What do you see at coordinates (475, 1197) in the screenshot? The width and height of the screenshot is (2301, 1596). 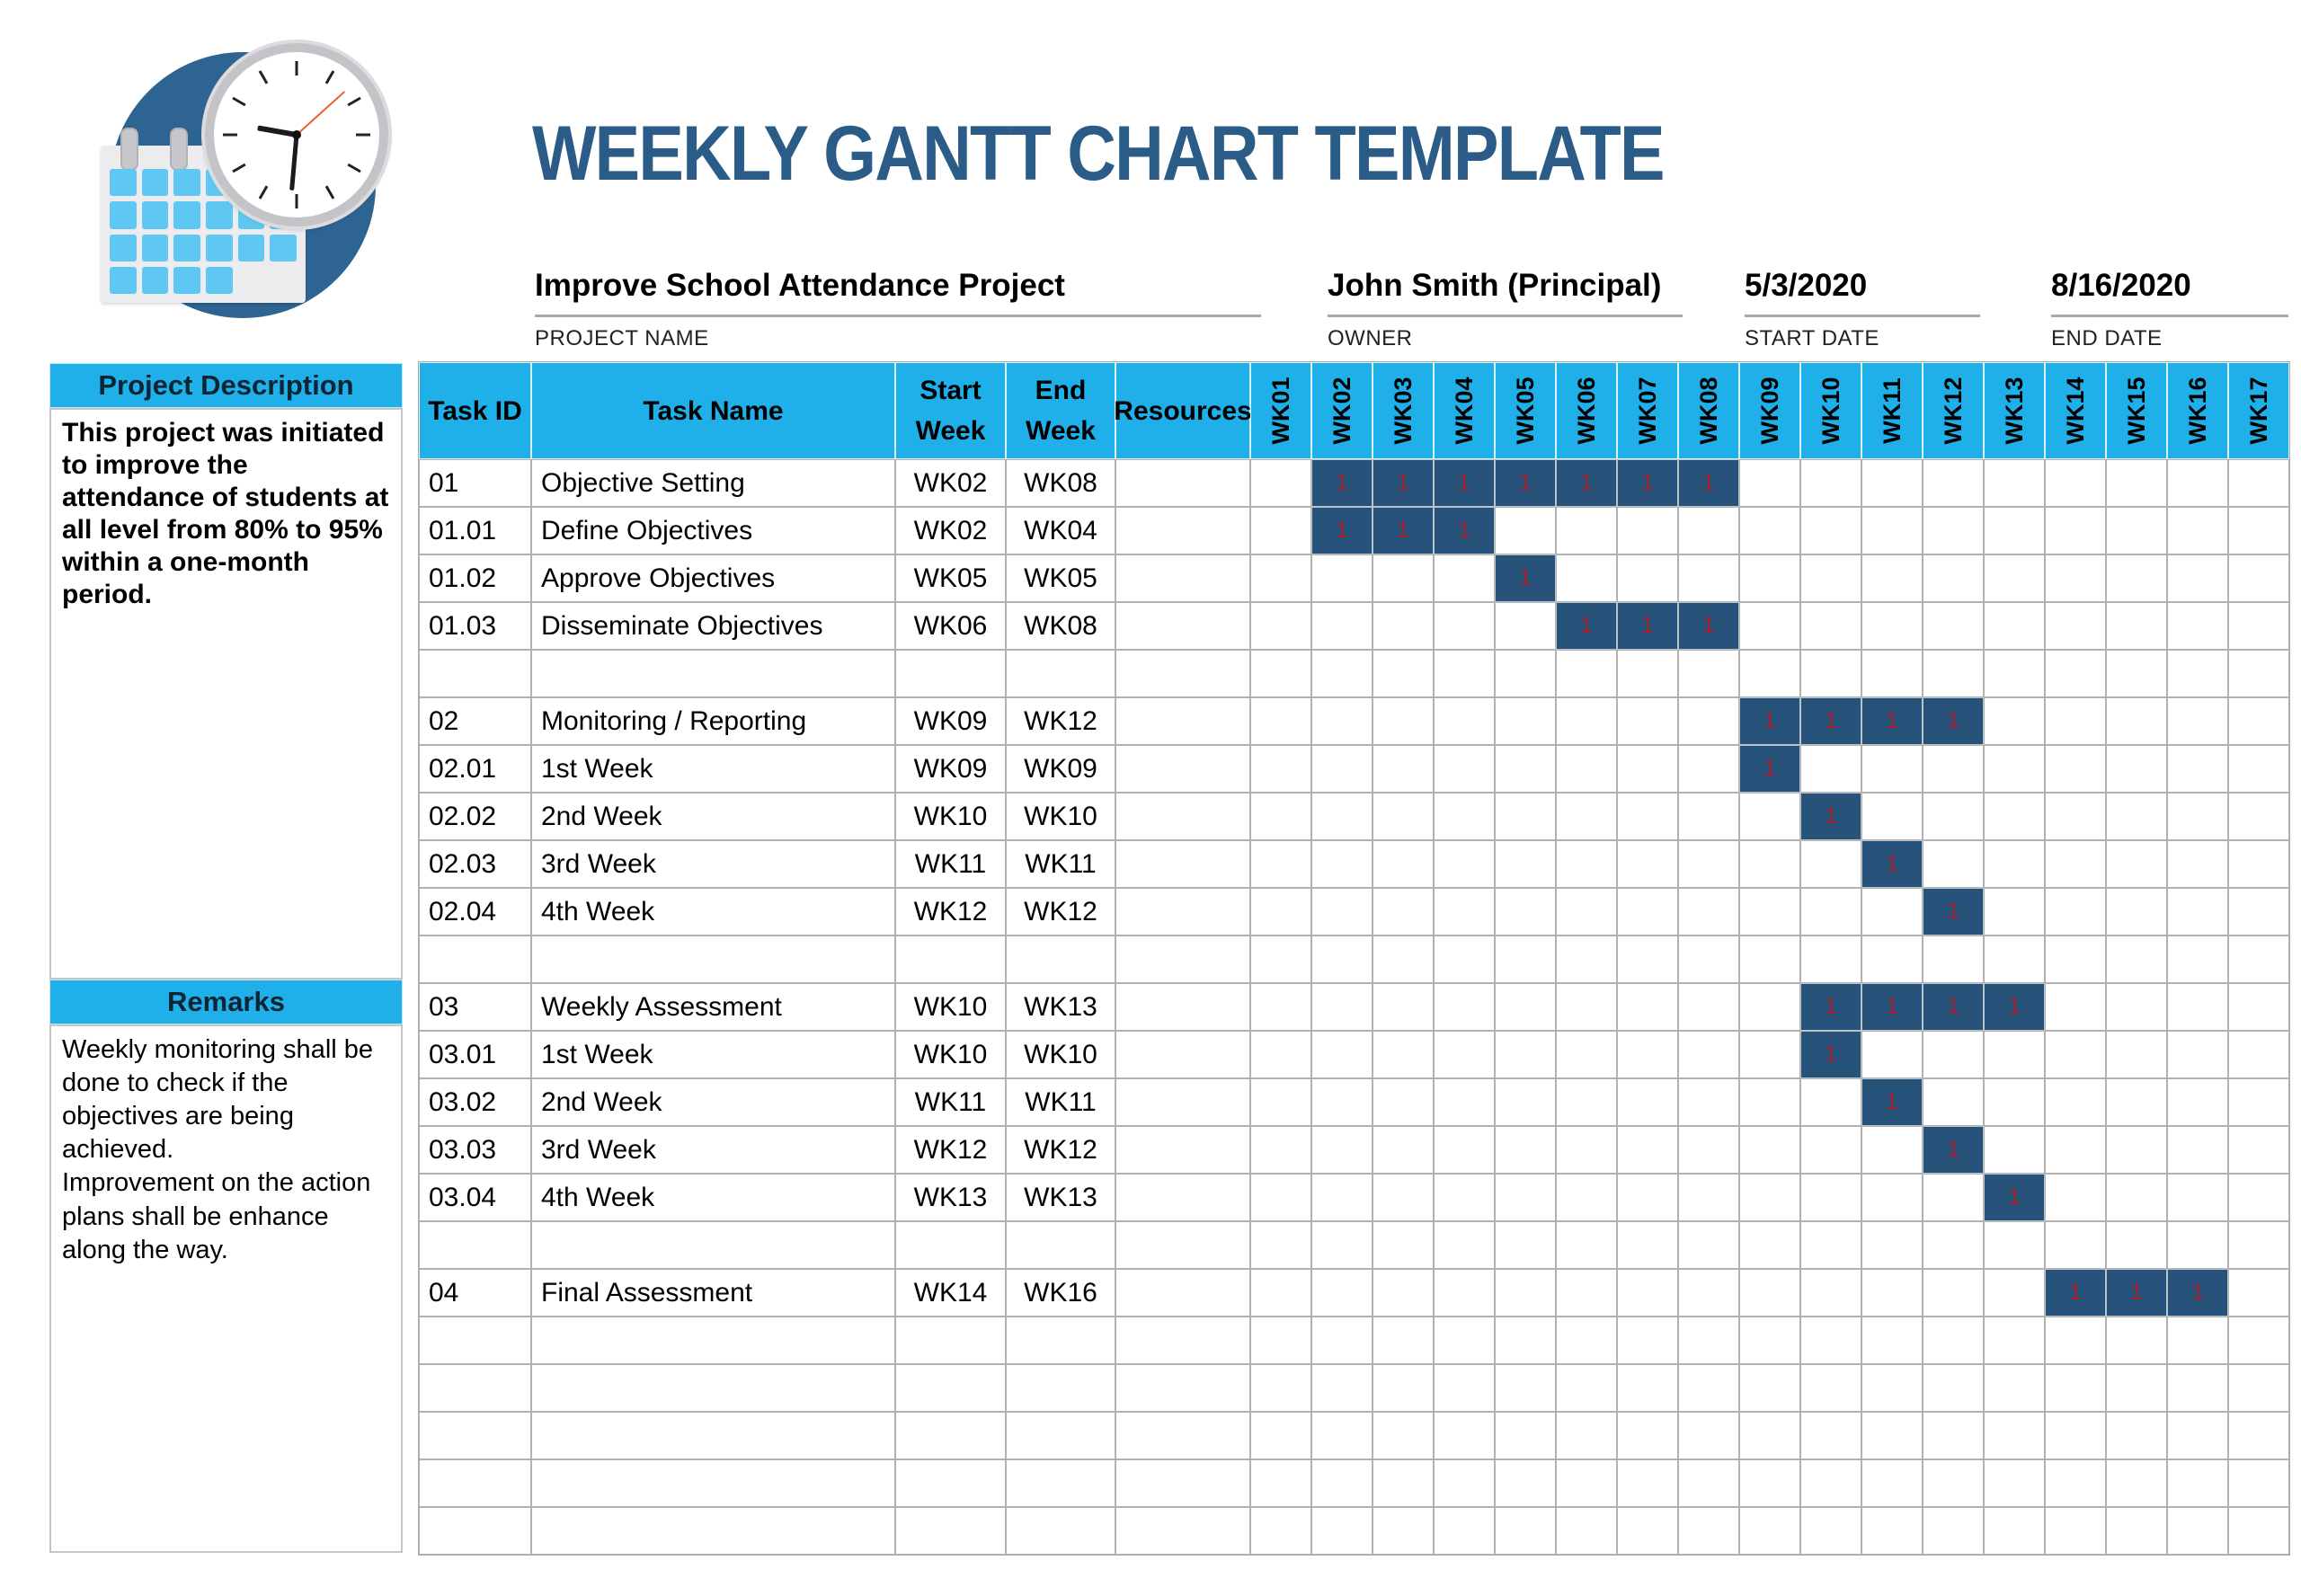 I see `task-id-cell: 03.04` at bounding box center [475, 1197].